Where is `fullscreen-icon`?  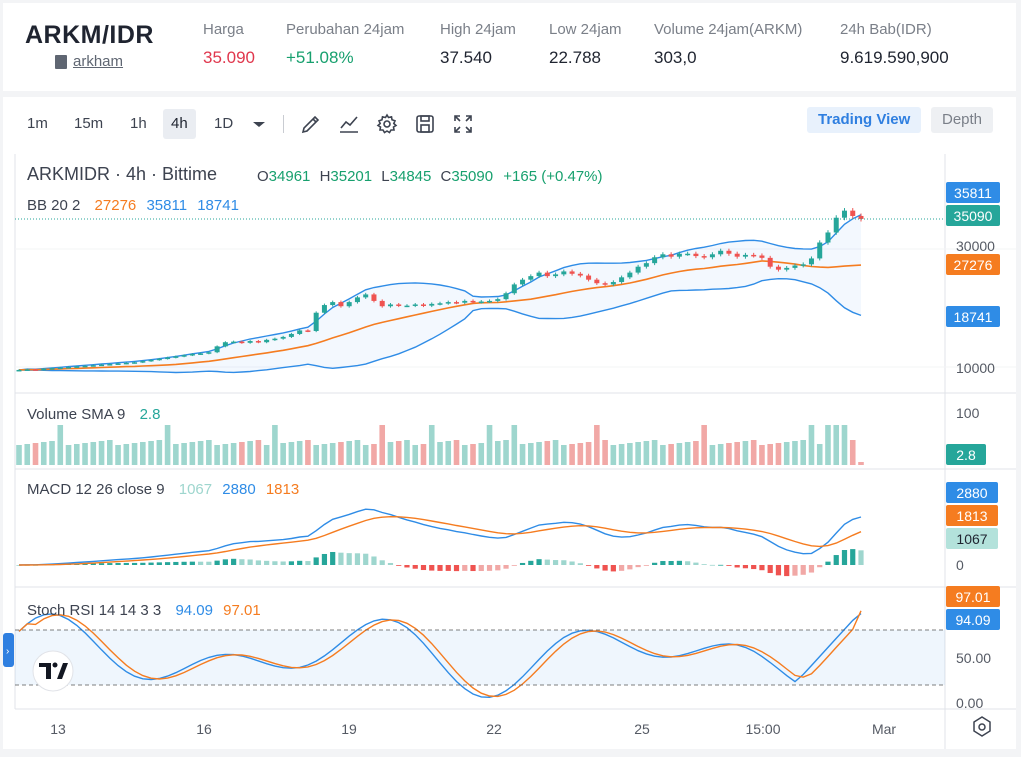 fullscreen-icon is located at coordinates (463, 124).